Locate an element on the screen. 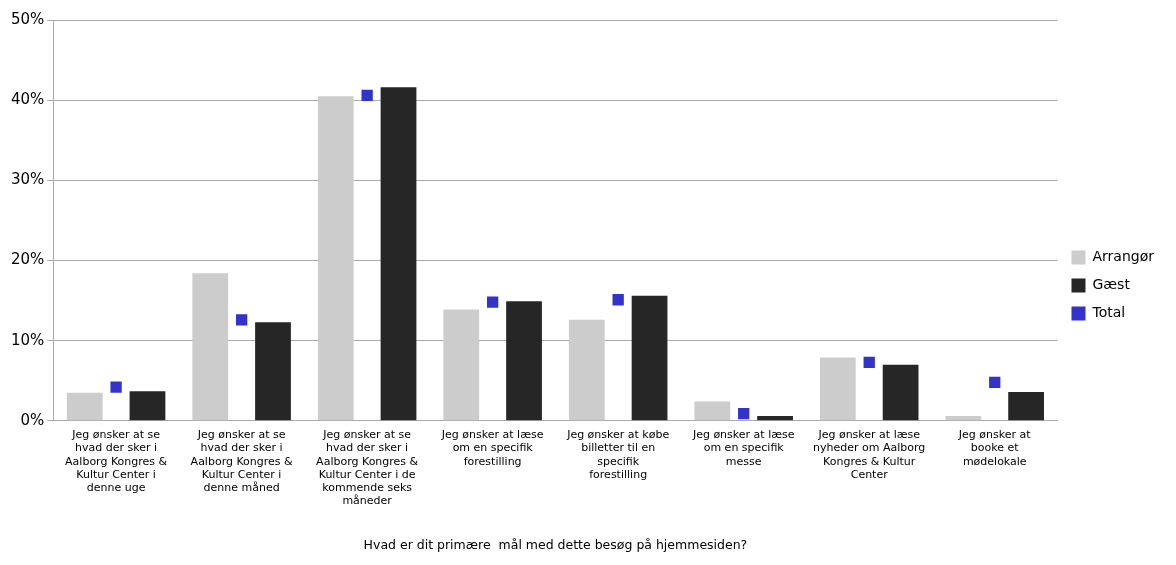 This screenshot has width=1176, height=565. x-axis-title: Hvad er dit primære mål med dette besøg på hjemmesiden? is located at coordinates (555, 544).